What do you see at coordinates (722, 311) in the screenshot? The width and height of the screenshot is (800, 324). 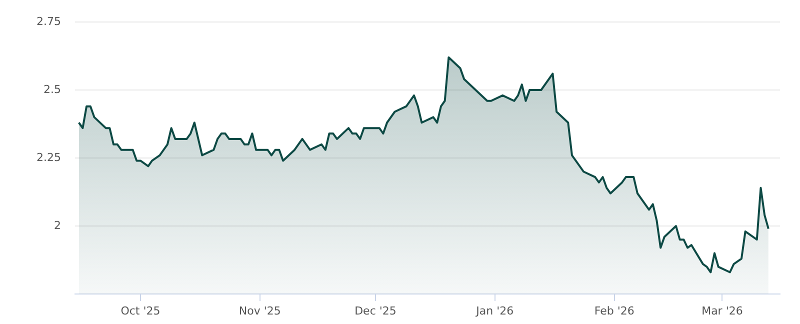 I see `x-tick-label: Mar '26` at bounding box center [722, 311].